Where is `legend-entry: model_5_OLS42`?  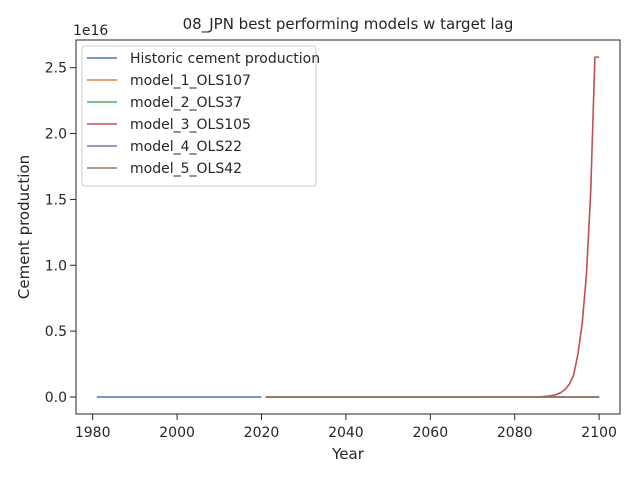 legend-entry: model_5_OLS42 is located at coordinates (186, 169).